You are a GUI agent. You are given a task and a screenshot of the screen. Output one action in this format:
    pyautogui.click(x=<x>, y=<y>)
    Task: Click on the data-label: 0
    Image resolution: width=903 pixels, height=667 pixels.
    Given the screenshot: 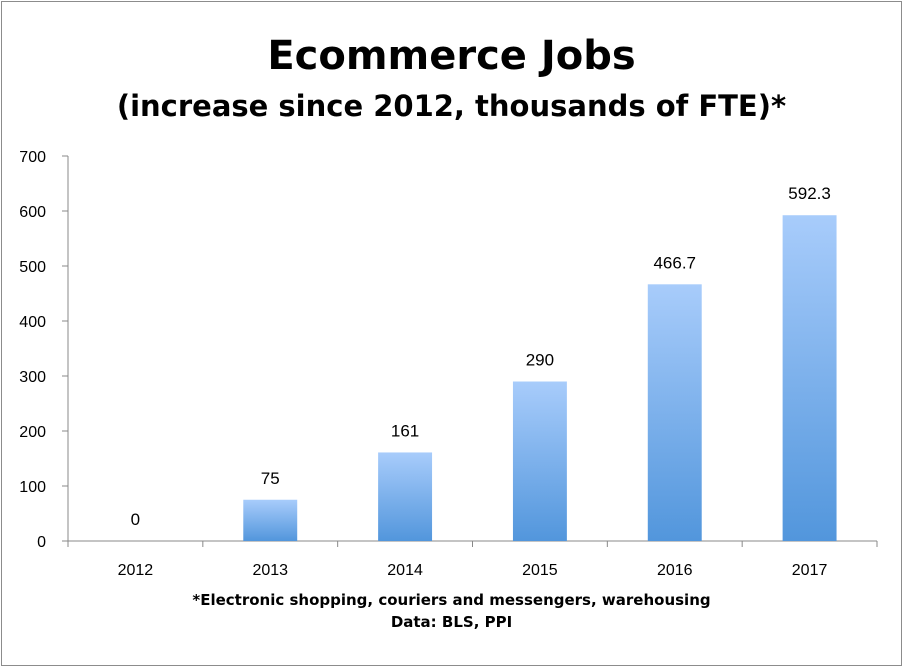 What is the action you would take?
    pyautogui.click(x=135, y=519)
    